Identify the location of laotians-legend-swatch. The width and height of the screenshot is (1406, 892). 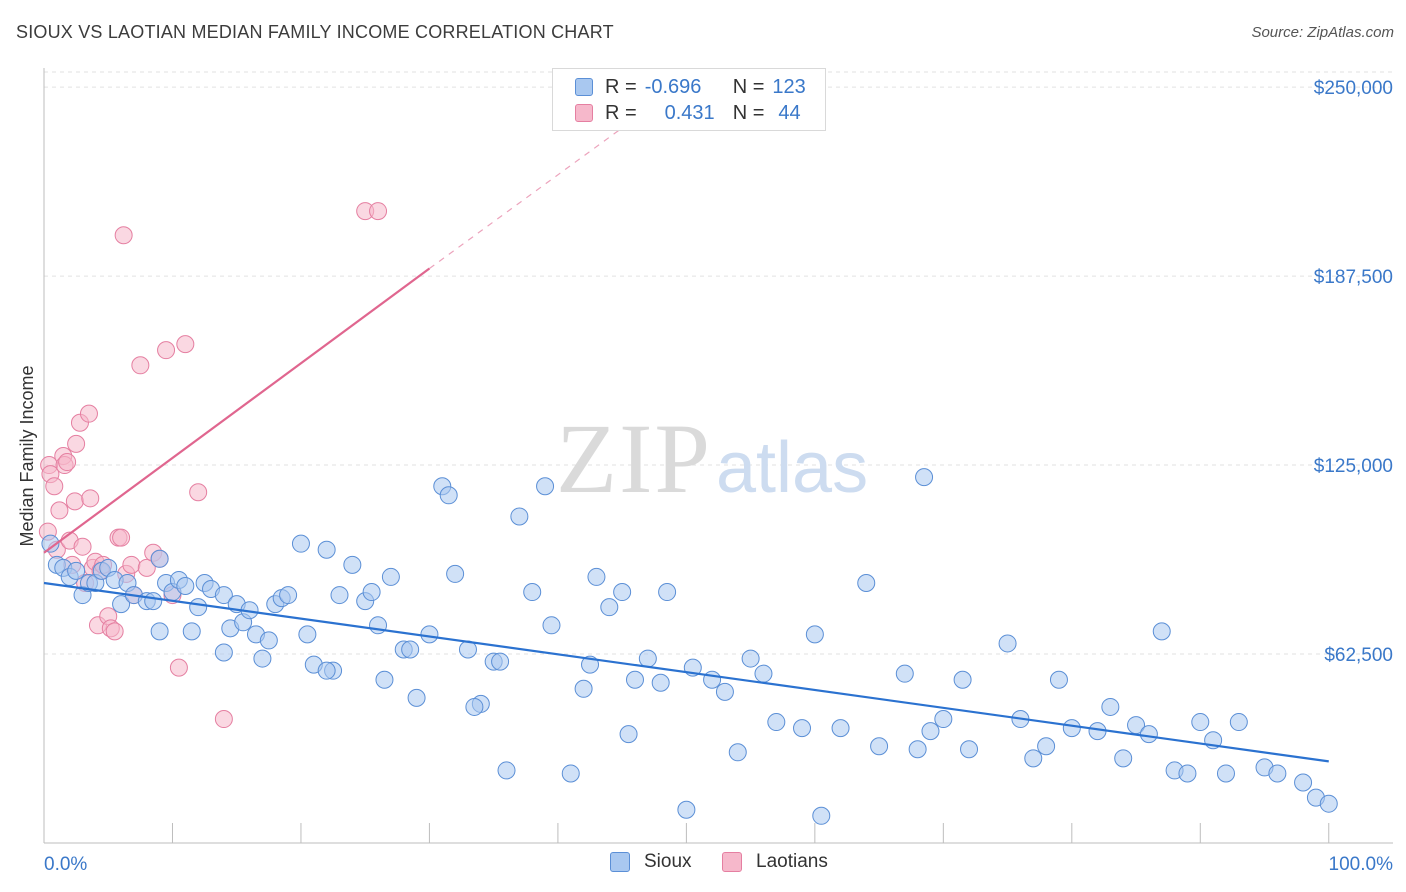
(732, 862).